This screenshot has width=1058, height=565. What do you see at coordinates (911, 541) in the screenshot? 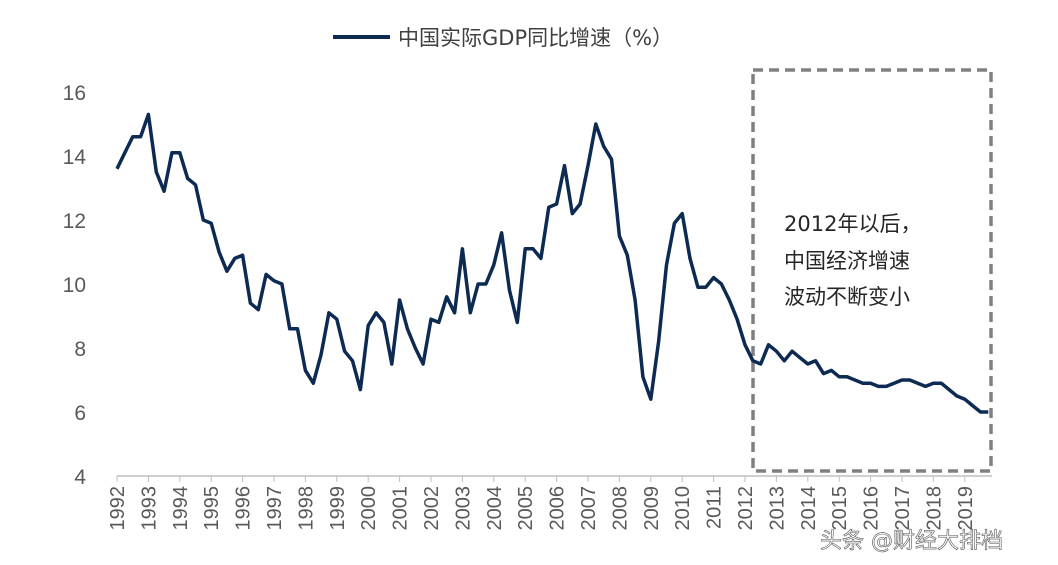
I see `watermark: 头条 @财经大排档` at bounding box center [911, 541].